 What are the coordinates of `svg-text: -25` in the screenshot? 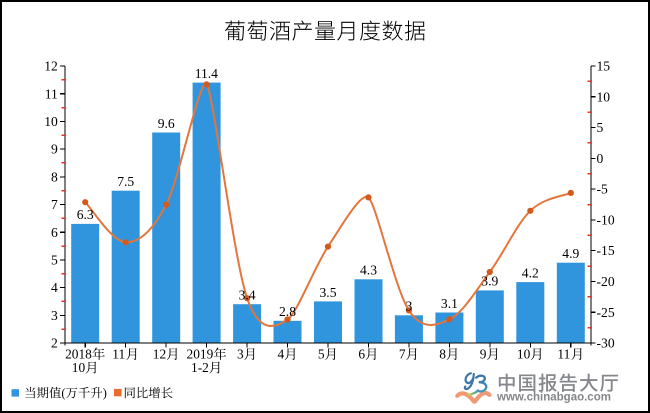 It's located at (606, 312).